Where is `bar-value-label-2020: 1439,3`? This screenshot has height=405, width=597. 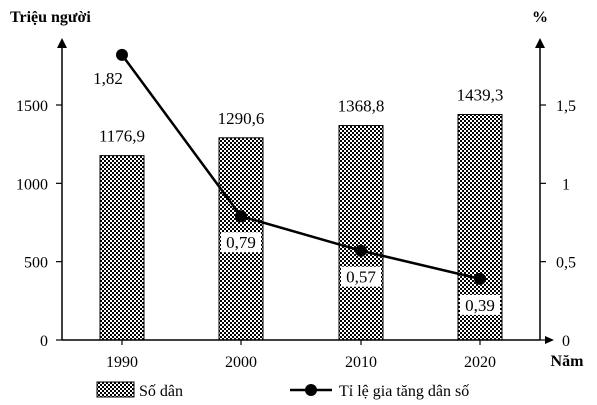 bar-value-label-2020: 1439,3 is located at coordinates (480, 95).